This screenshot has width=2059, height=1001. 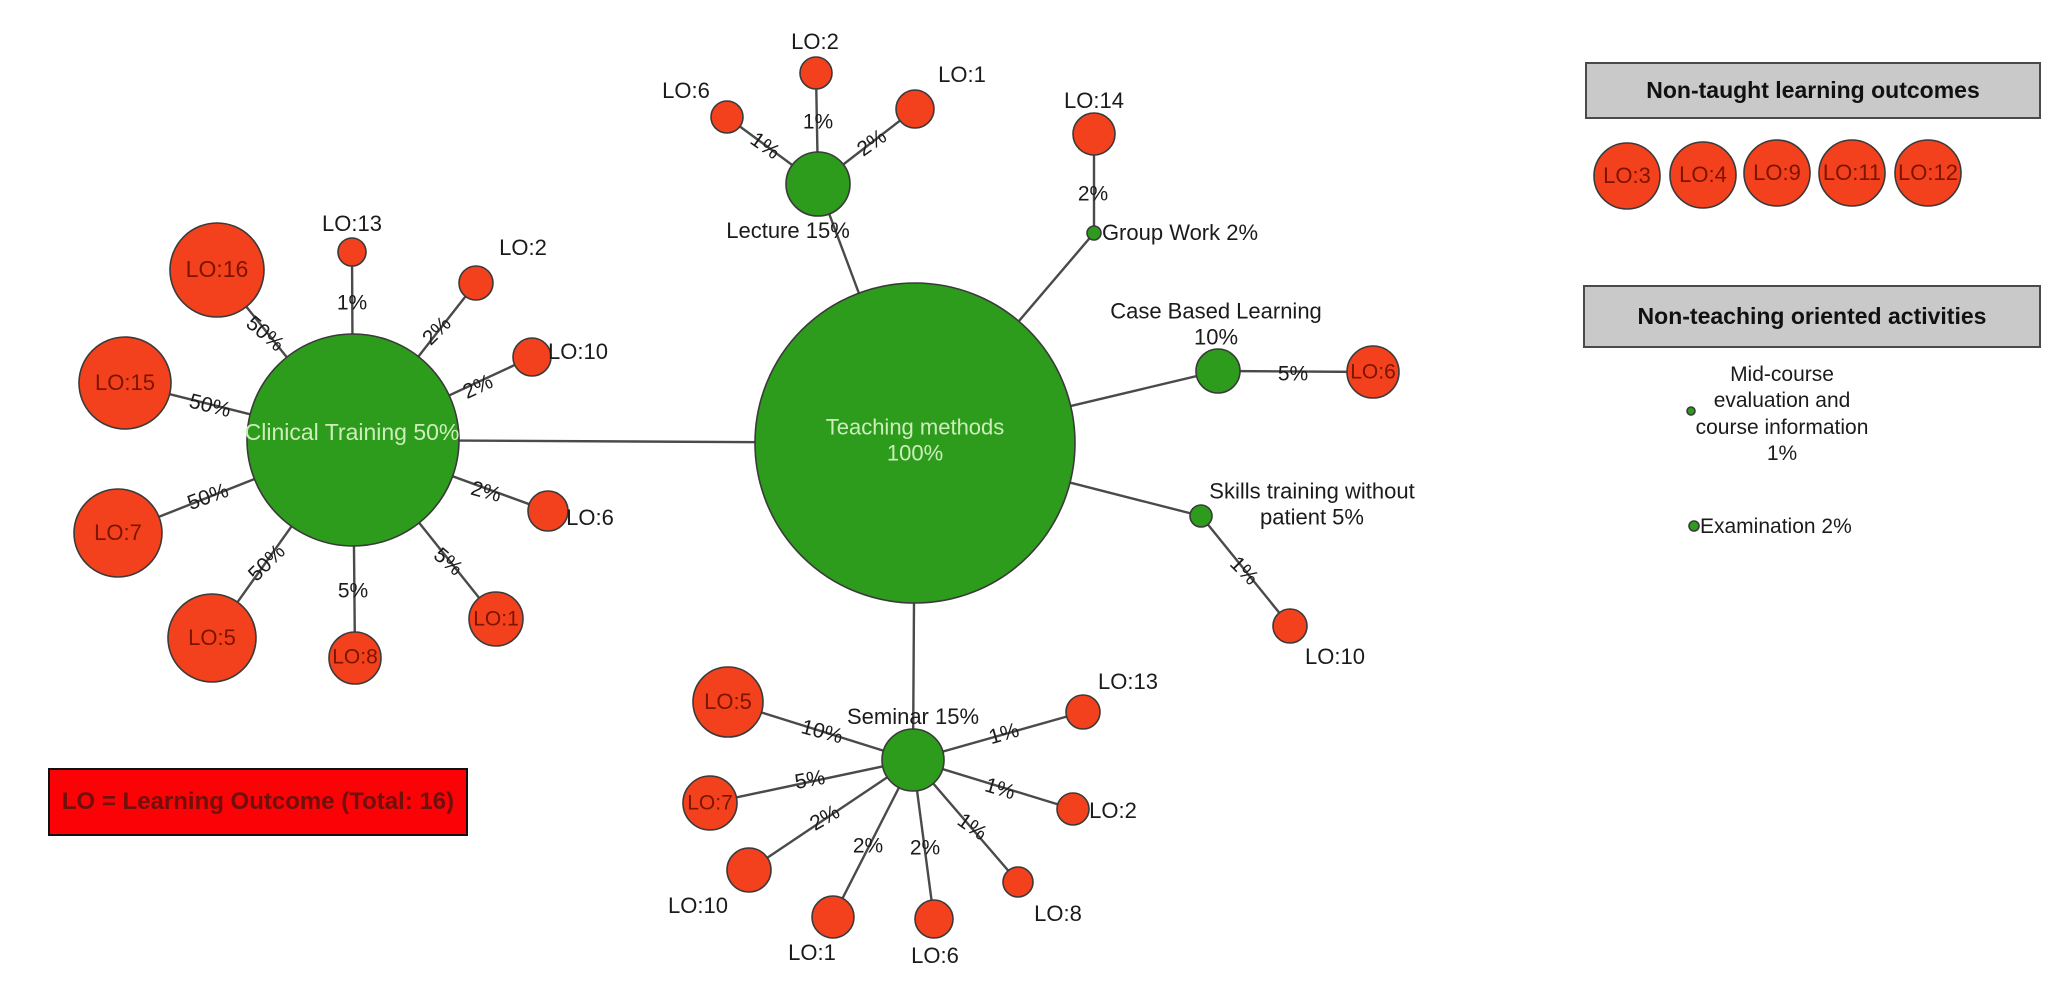 I want to click on node-lec-lo2, so click(x=816, y=73).